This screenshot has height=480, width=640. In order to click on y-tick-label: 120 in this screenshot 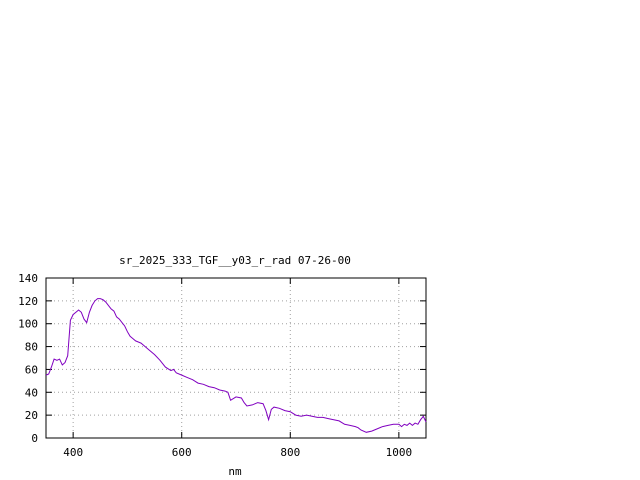, I will do `click(28, 301)`.